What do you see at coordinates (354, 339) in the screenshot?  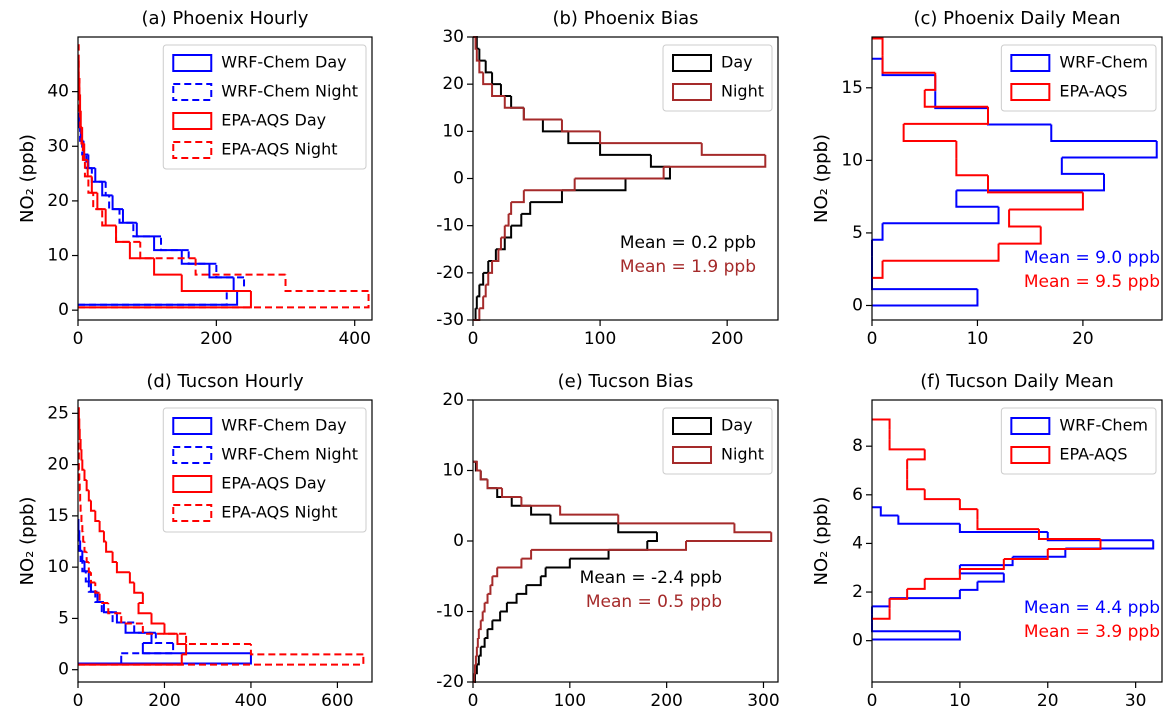 I see `x-tick-label: 400` at bounding box center [354, 339].